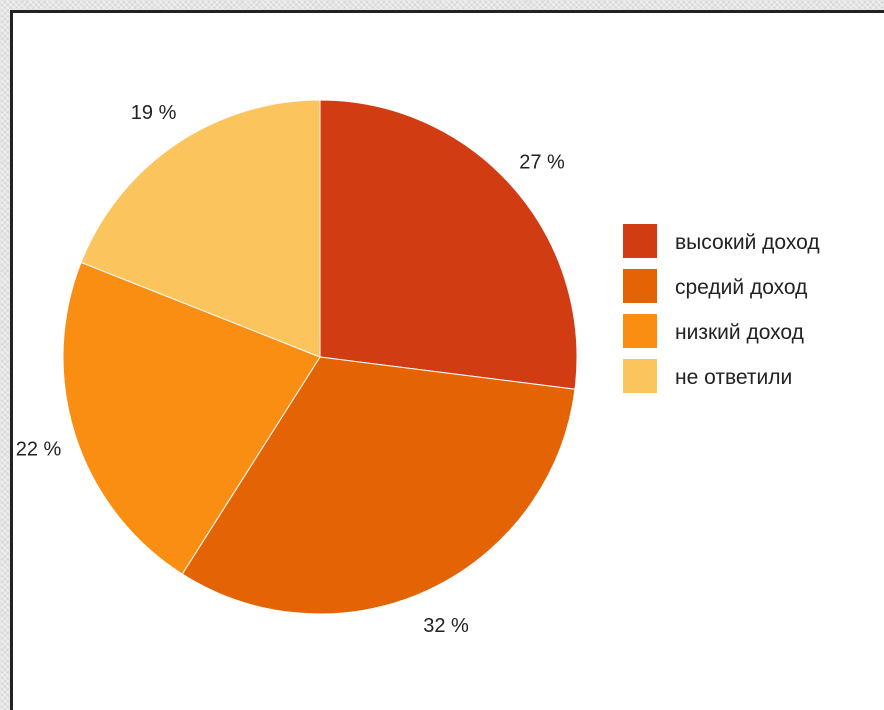  What do you see at coordinates (446, 626) in the screenshot?
I see `slice-value-label-2: 32 %` at bounding box center [446, 626].